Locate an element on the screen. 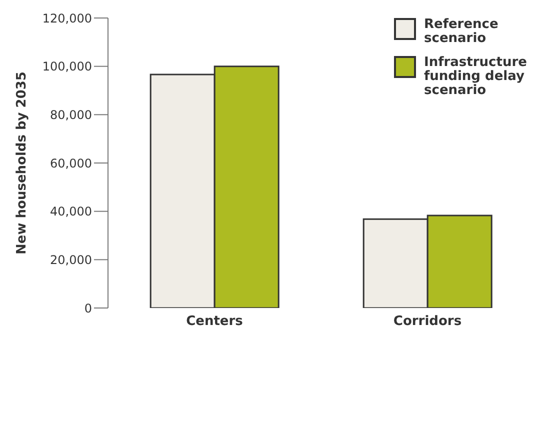 Image resolution: width=552 pixels, height=435 pixels. y-tick-label: 0 is located at coordinates (88, 308).